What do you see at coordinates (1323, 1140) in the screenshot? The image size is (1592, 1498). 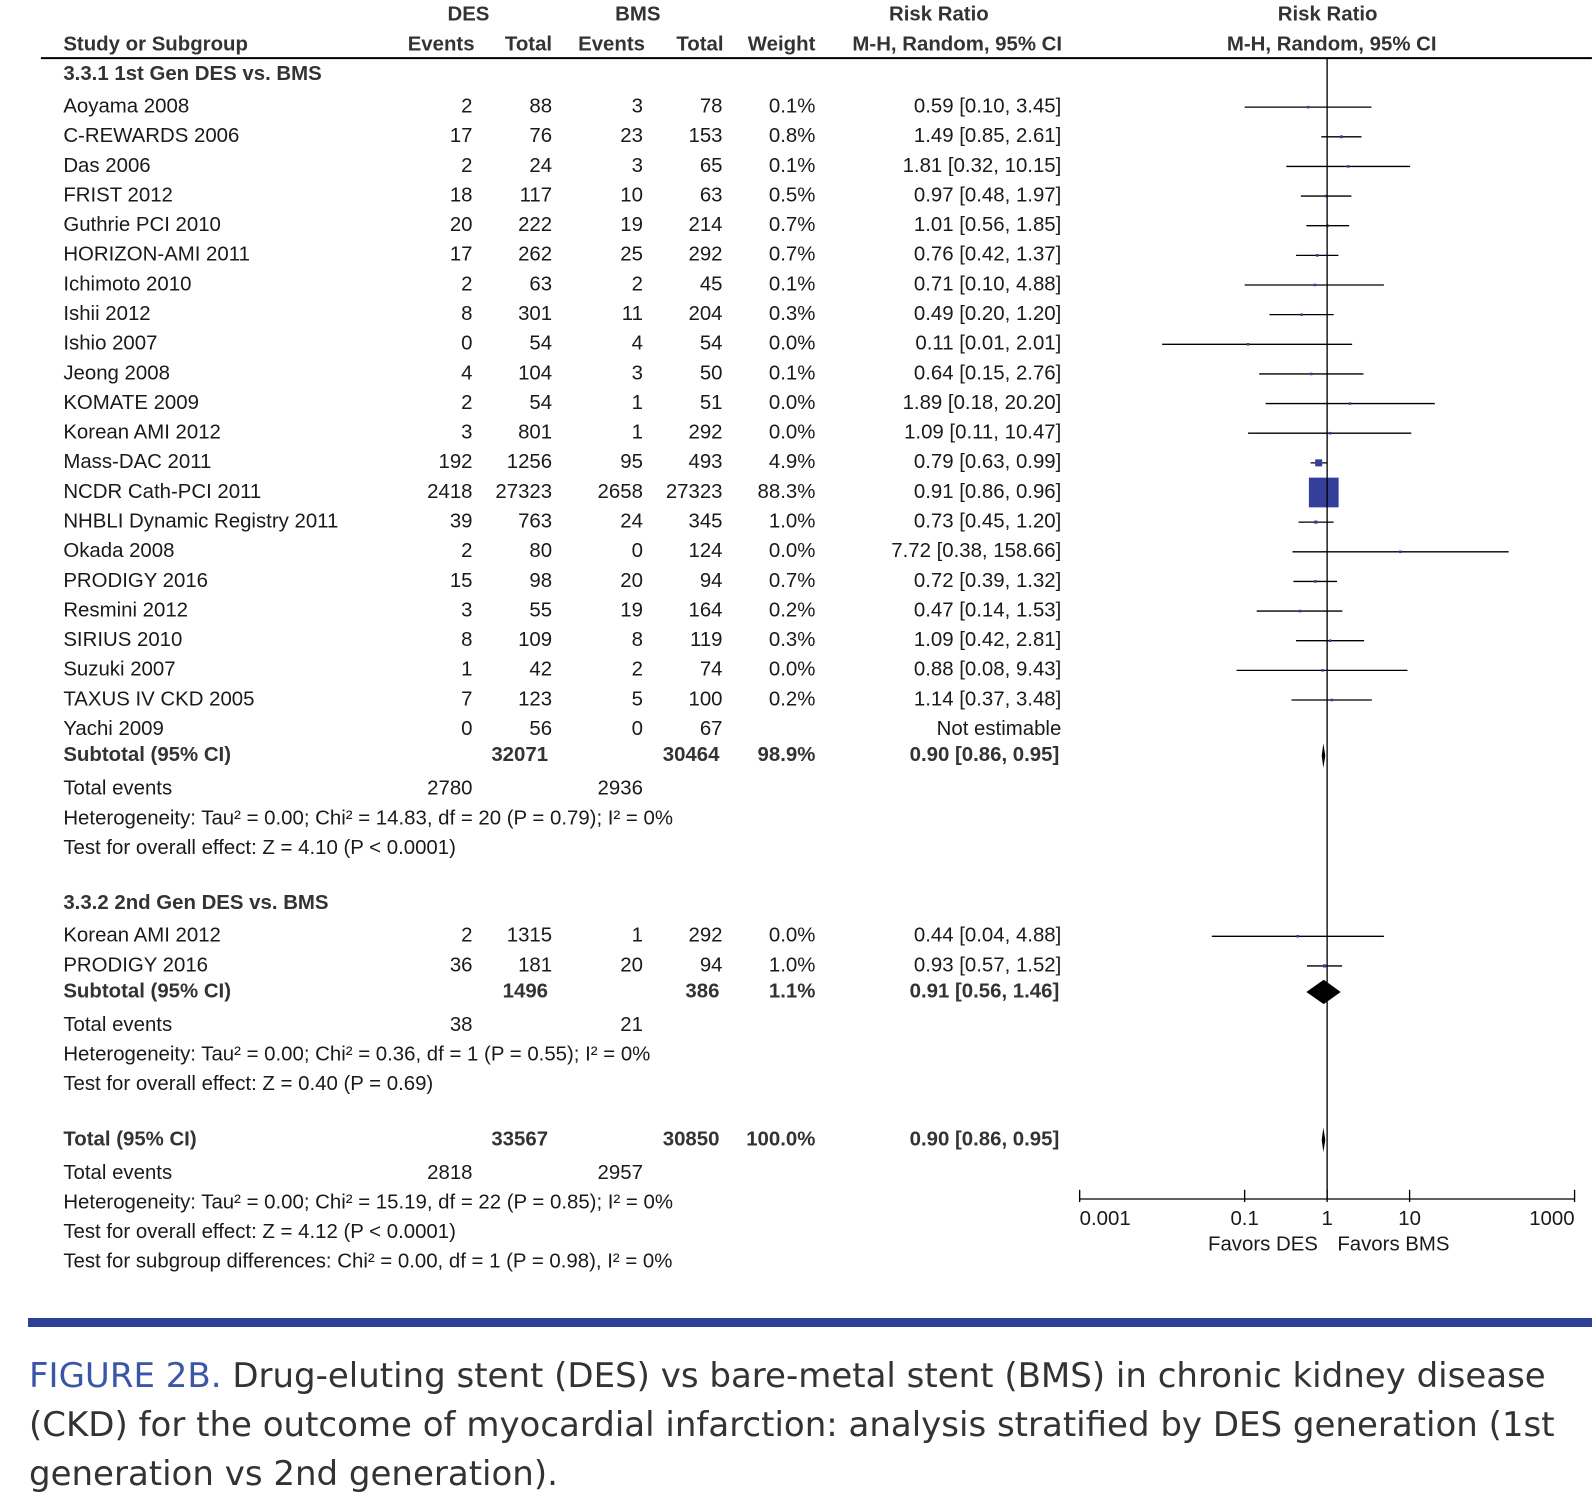 I see `summary-diamond` at bounding box center [1323, 1140].